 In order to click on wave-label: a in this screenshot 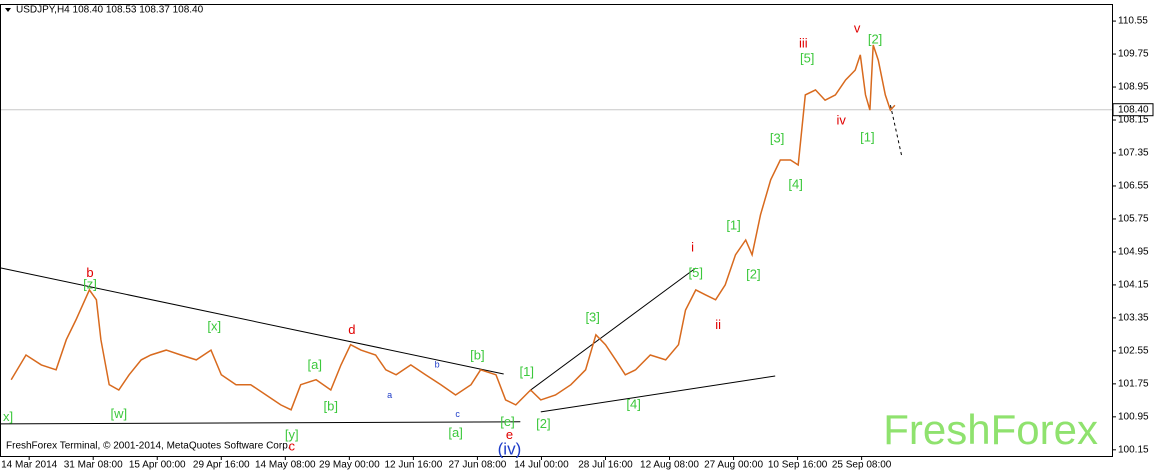, I will do `click(389, 395)`.